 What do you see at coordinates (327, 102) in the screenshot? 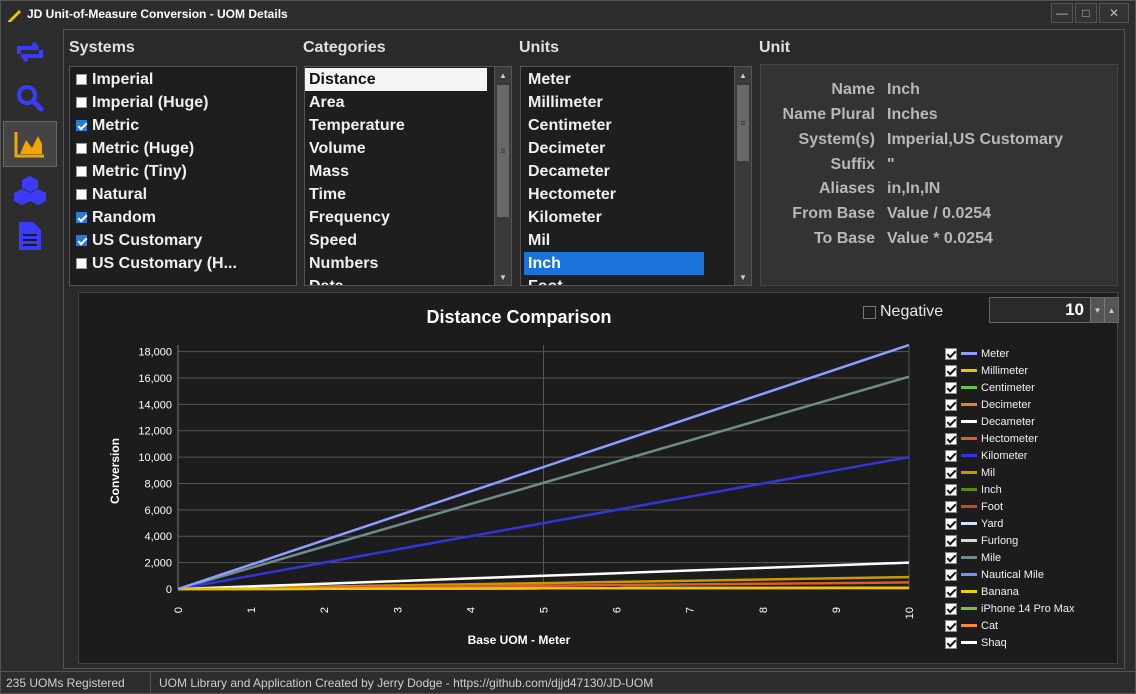
I see `category-item: Area` at bounding box center [327, 102].